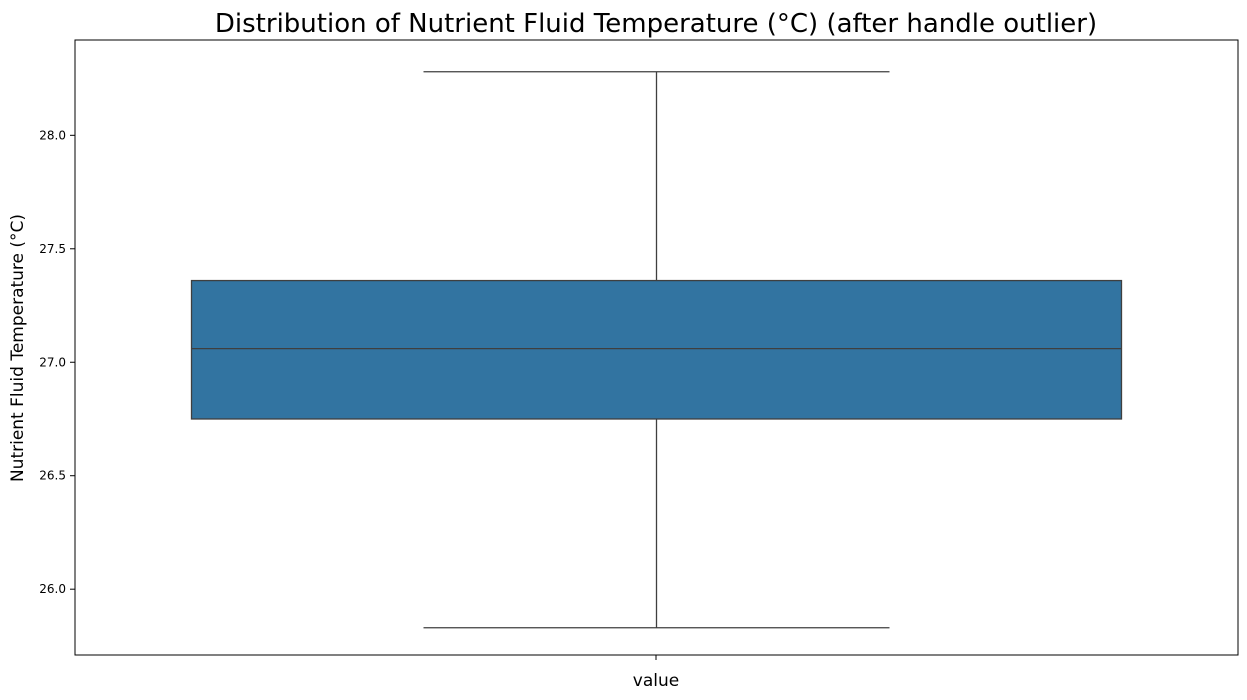 This screenshot has width=1247, height=700. What do you see at coordinates (52, 135) in the screenshot?
I see `y-tick-label: 28.0` at bounding box center [52, 135].